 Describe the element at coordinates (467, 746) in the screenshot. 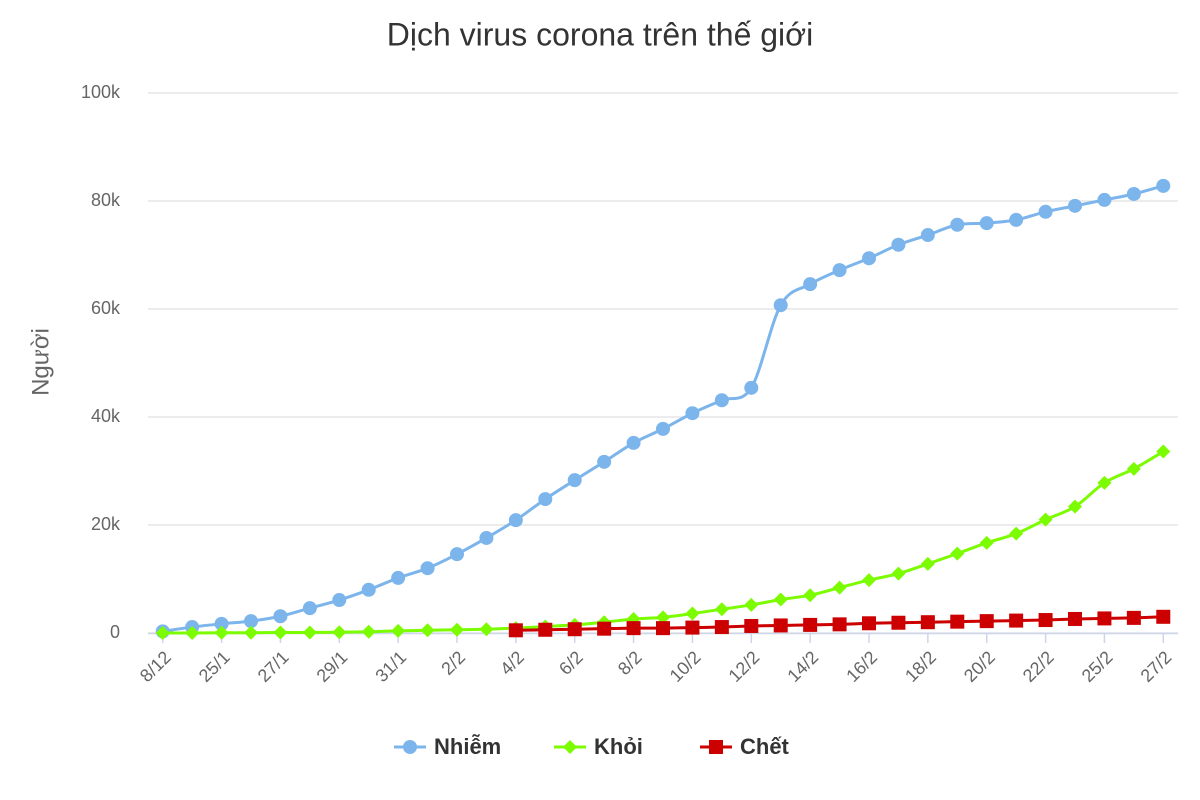

I see `legend-label: Nhiễm` at that location.